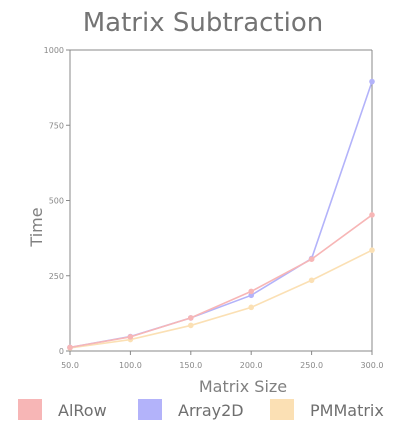  Describe the element at coordinates (56, 125) in the screenshot. I see `y-tick-label: 750` at that location.